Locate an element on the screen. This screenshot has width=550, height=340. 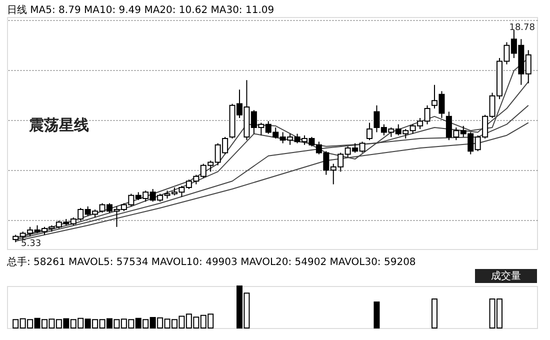
annotation: 5.33 is located at coordinates (31, 244).